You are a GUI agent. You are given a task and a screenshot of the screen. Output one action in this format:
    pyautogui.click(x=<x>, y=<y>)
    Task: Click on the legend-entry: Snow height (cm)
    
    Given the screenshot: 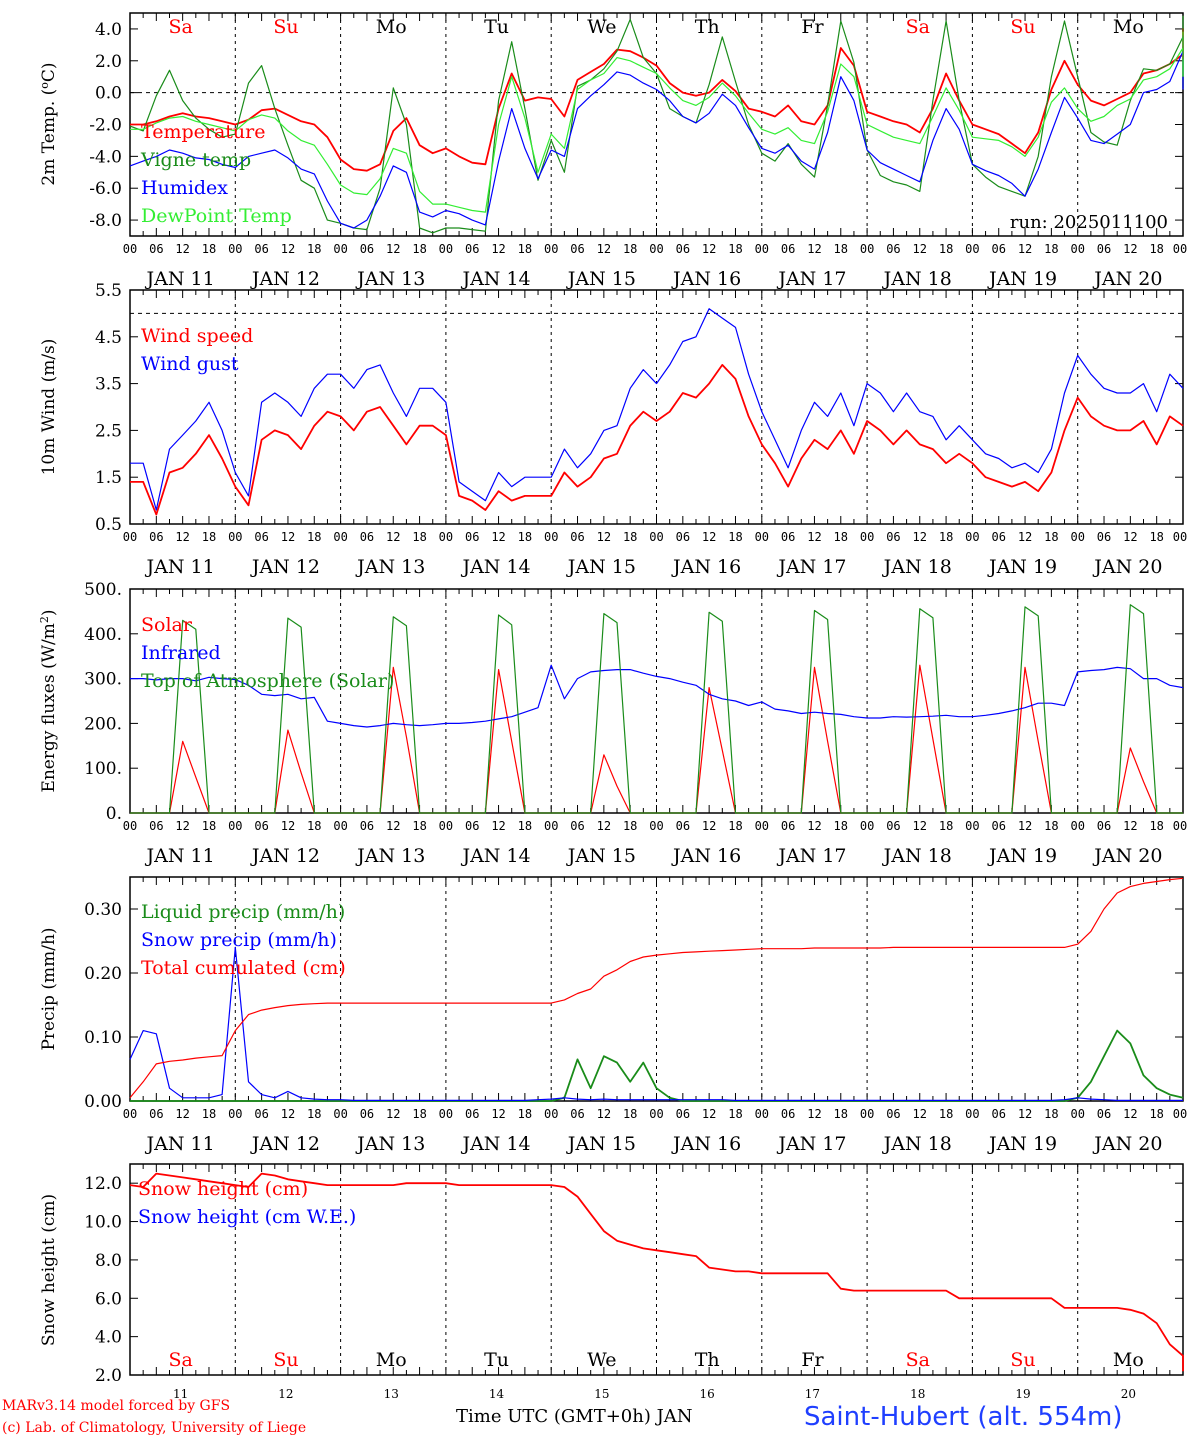 What is the action you would take?
    pyautogui.click(x=223, y=1189)
    